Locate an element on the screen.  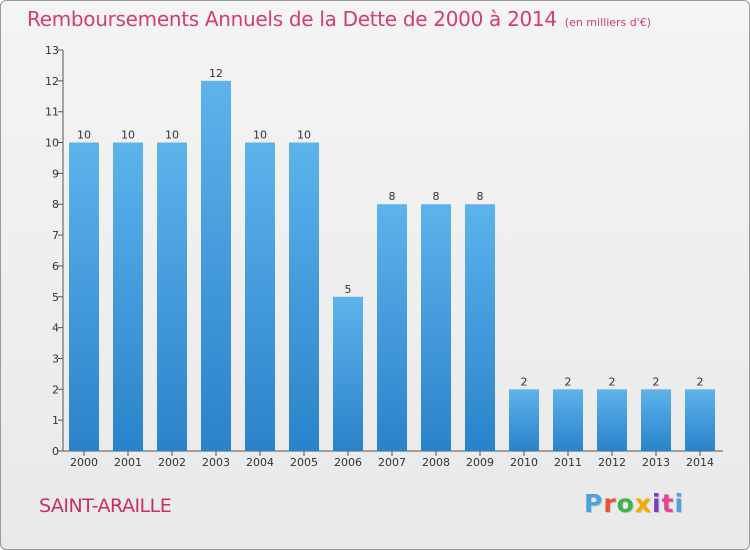
bar-value-label: 12 is located at coordinates (216, 73).